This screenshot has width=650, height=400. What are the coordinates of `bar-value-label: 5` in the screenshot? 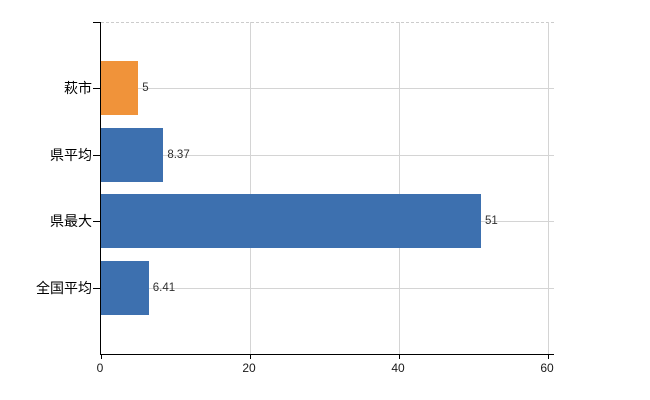 It's located at (145, 88).